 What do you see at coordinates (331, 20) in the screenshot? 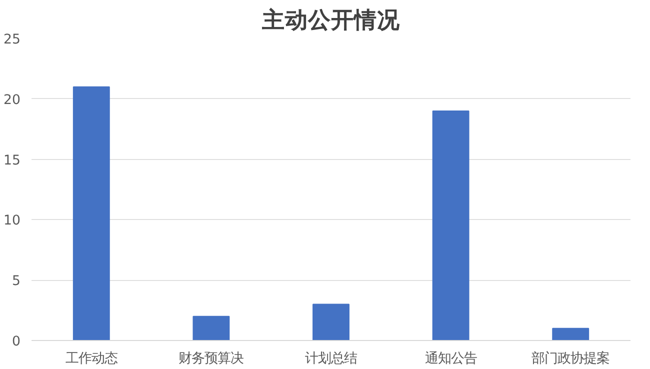
I see `chart-title: 主动公开情况` at bounding box center [331, 20].